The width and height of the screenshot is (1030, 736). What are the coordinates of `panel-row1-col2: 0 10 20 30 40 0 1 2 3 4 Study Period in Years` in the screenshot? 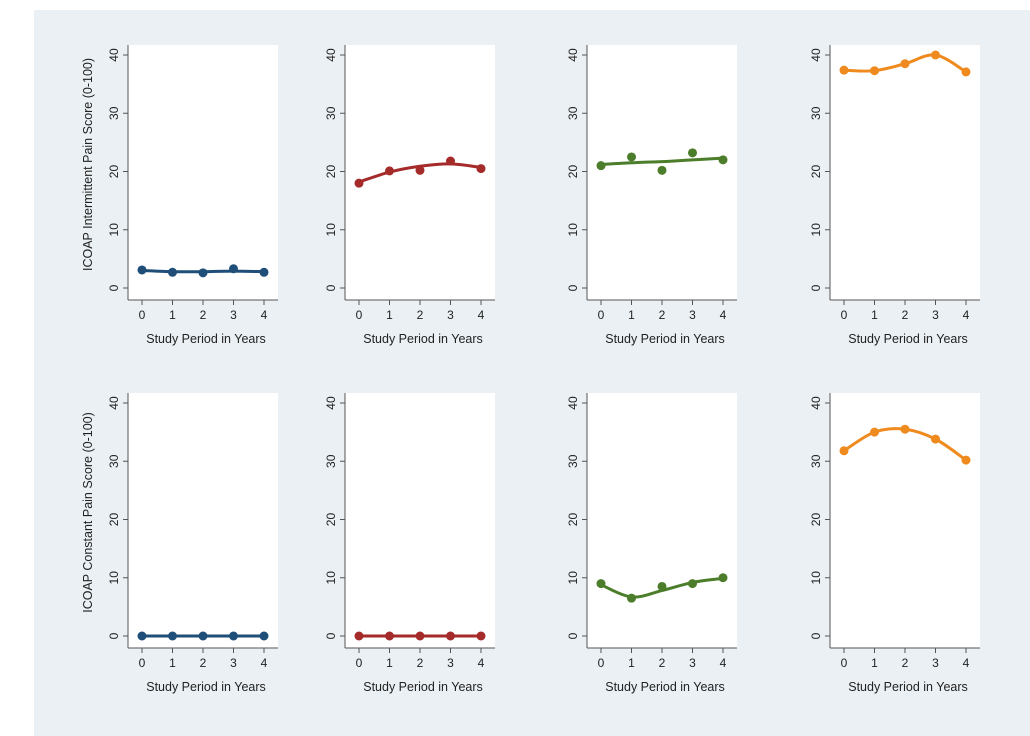 It's located at (409, 195).